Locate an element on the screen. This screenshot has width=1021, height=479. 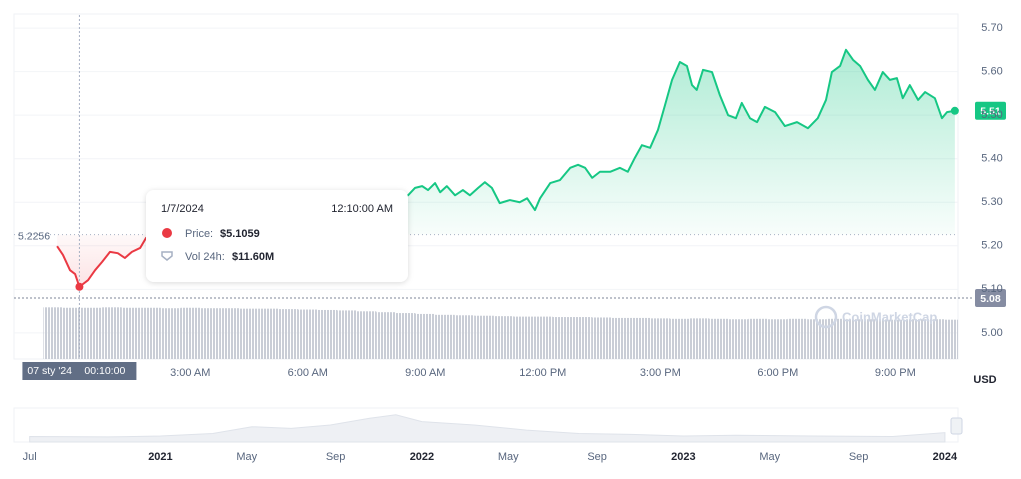
y-tick-label: 5.10 is located at coordinates (991, 289).